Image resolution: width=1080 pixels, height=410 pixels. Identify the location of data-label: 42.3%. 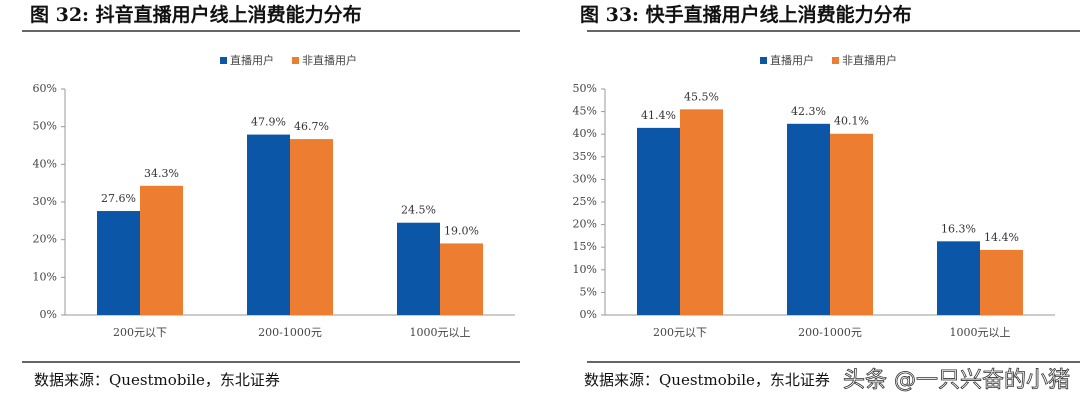
(808, 111).